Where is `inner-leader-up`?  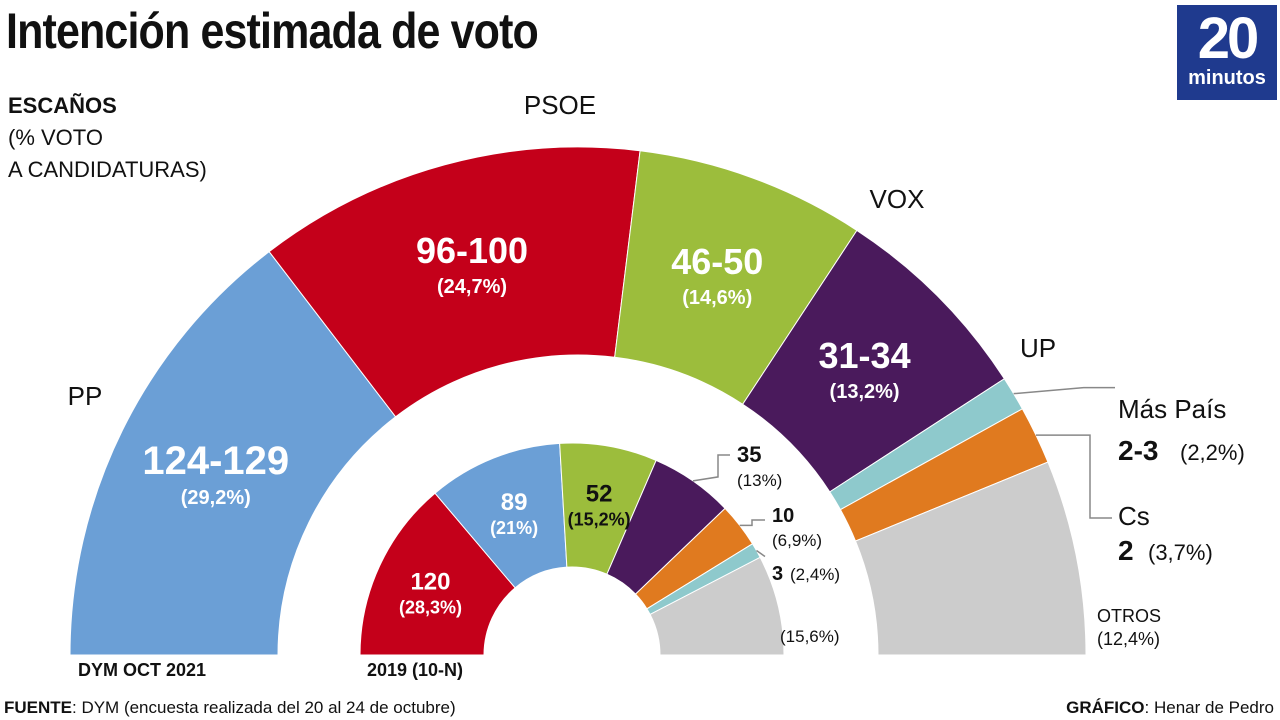
inner-leader-up is located at coordinates (711, 468).